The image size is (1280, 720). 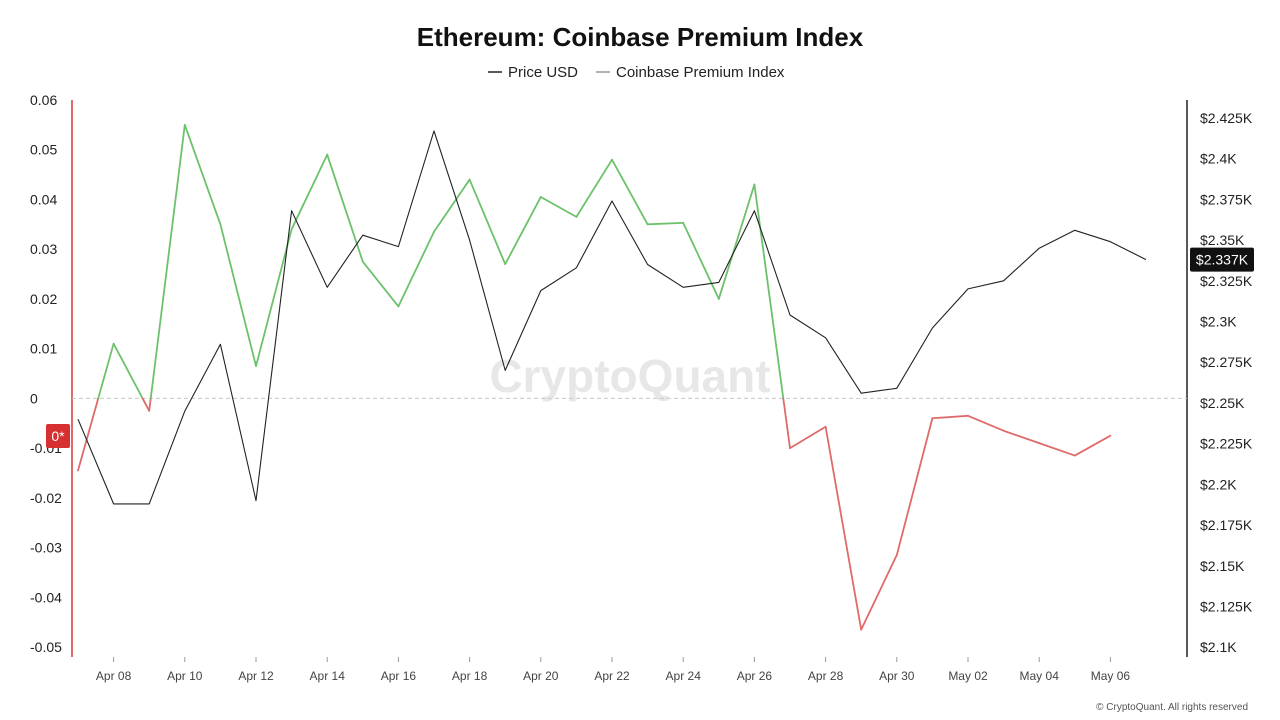 What do you see at coordinates (1226, 281) in the screenshot?
I see `right-axis-tick-label: $2.325K` at bounding box center [1226, 281].